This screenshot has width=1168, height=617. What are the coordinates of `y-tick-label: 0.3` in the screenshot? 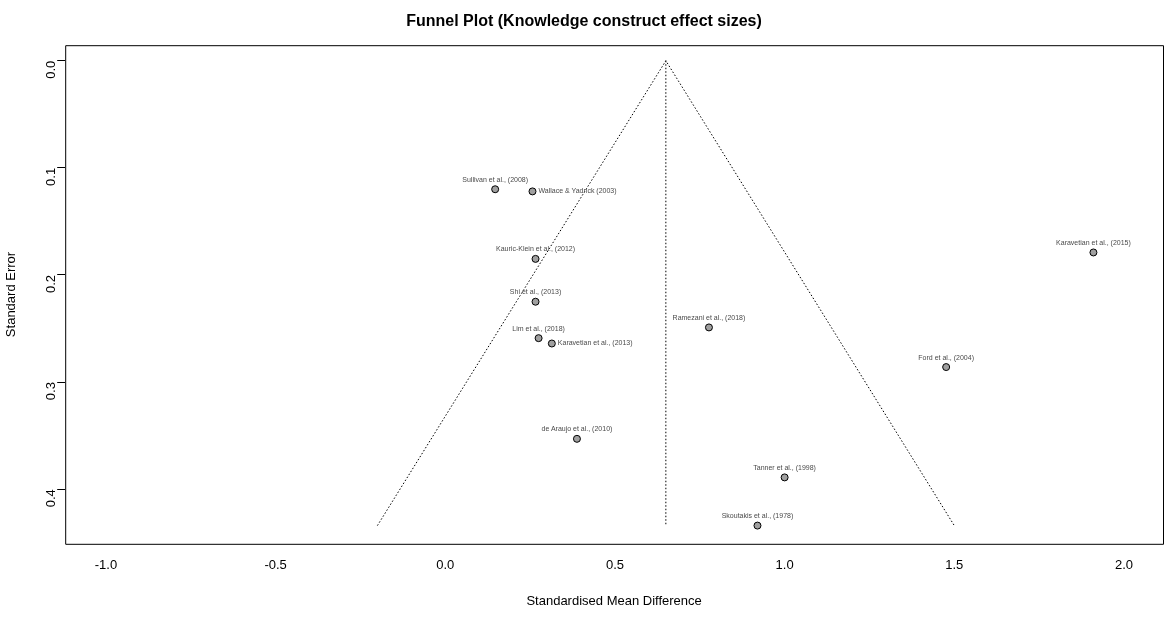 It's located at (50, 391).